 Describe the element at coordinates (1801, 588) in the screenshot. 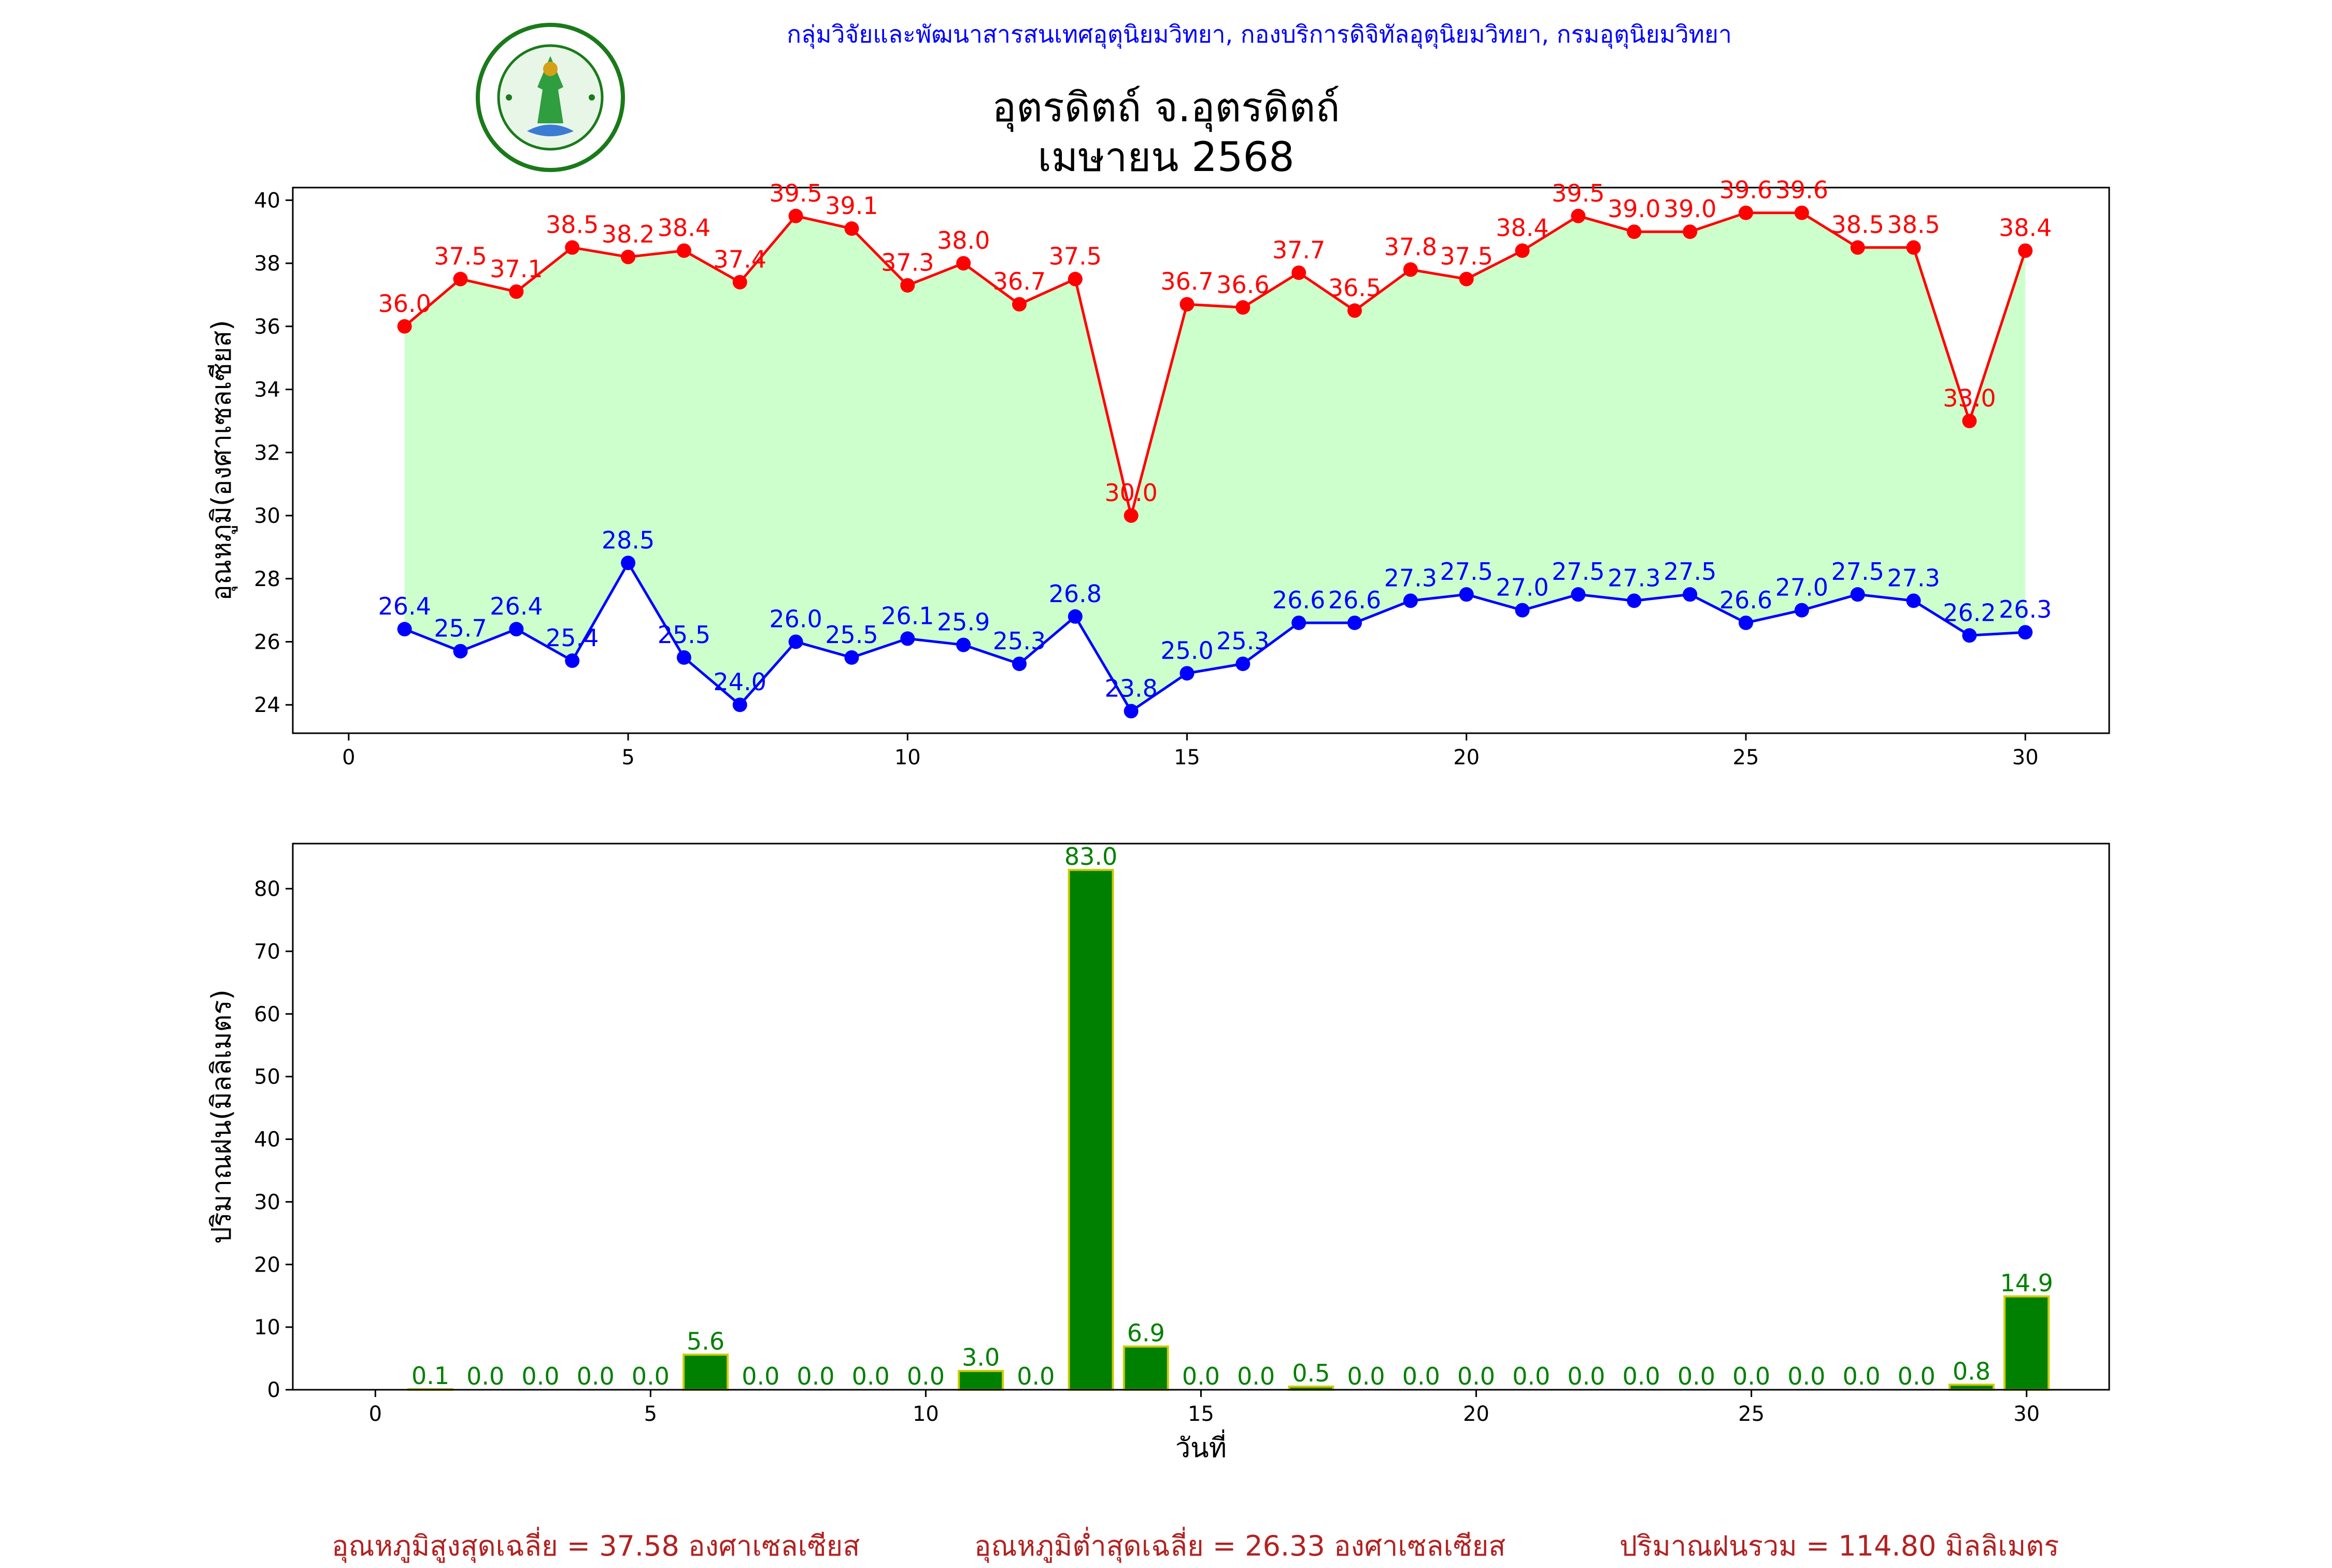

I see `min-temperature-label: 27.0` at that location.